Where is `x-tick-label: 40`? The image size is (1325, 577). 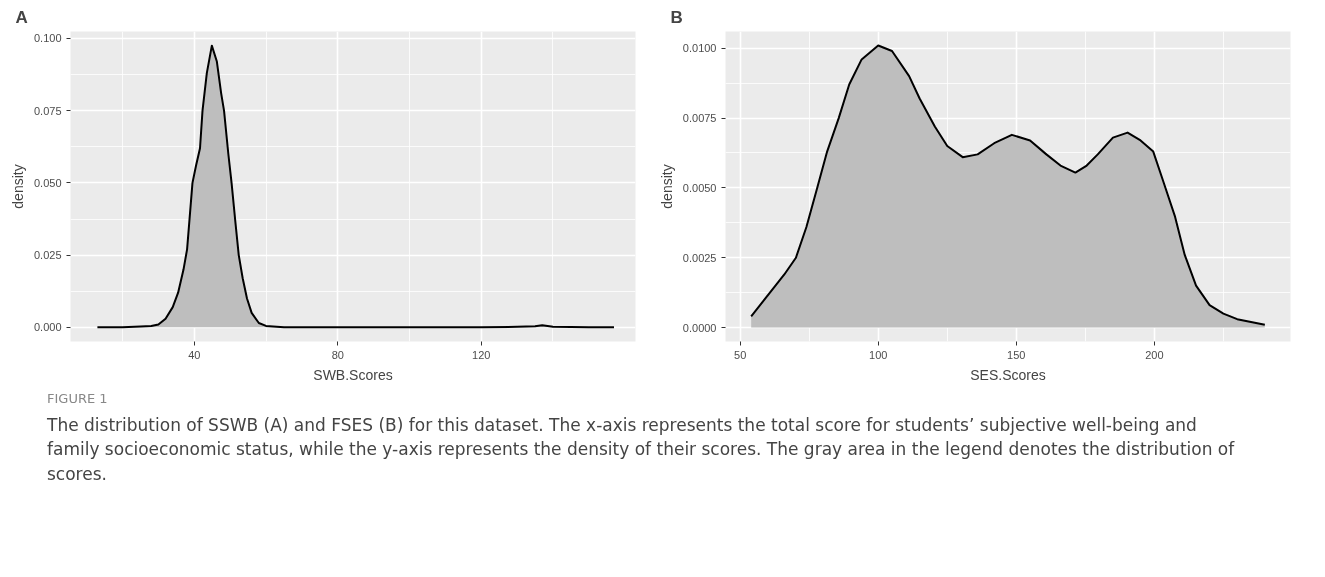 x-tick-label: 40 is located at coordinates (194, 354).